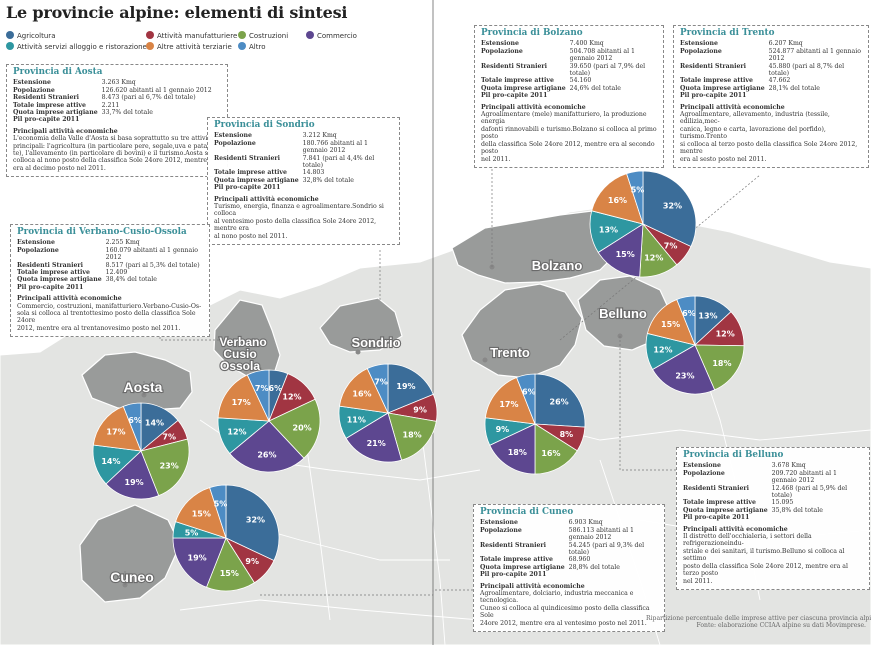  I want to click on stat-value: 33,7% del totale, so click(127, 113).